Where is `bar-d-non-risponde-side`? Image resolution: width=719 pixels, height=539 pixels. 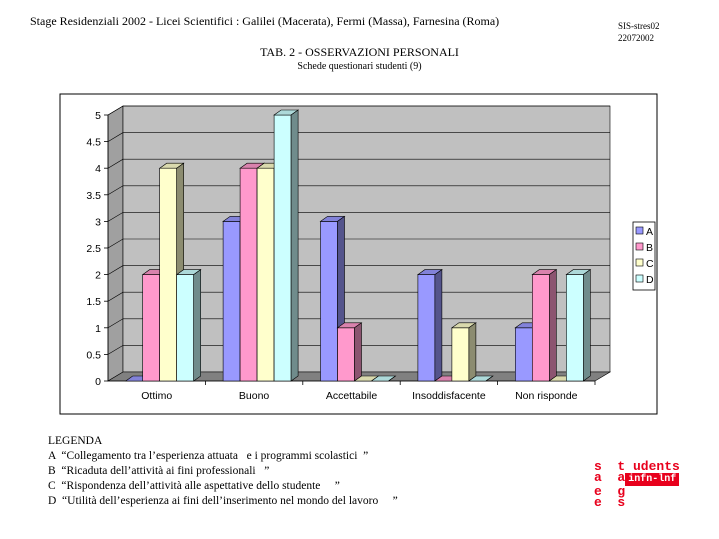
bar-d-non-risponde-side is located at coordinates (586, 325).